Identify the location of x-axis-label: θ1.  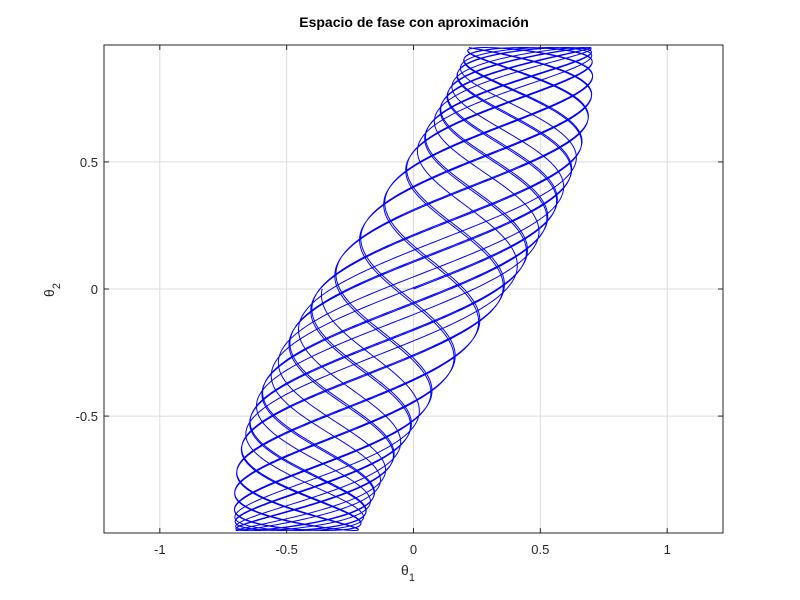
(408, 573).